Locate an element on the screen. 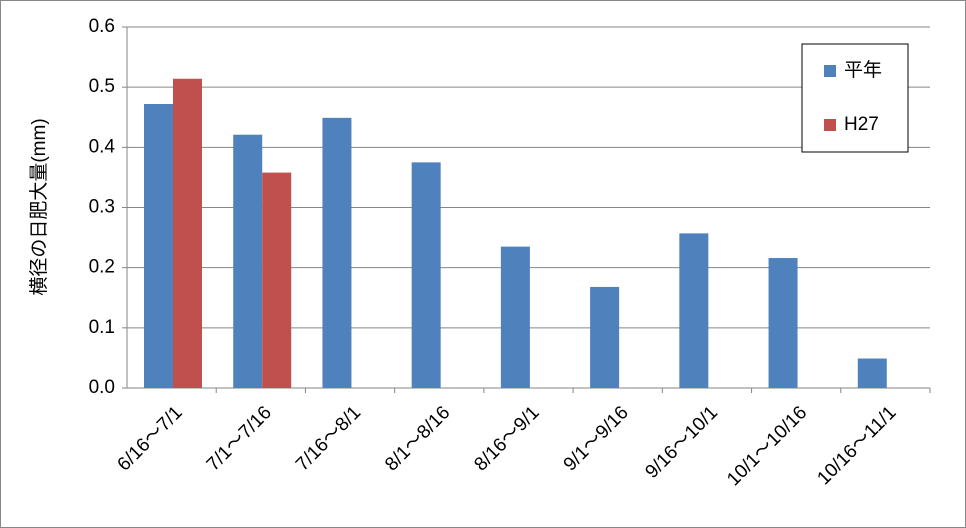 The height and width of the screenshot is (528, 966). y-tick-label: 0.0 is located at coordinates (102, 387).